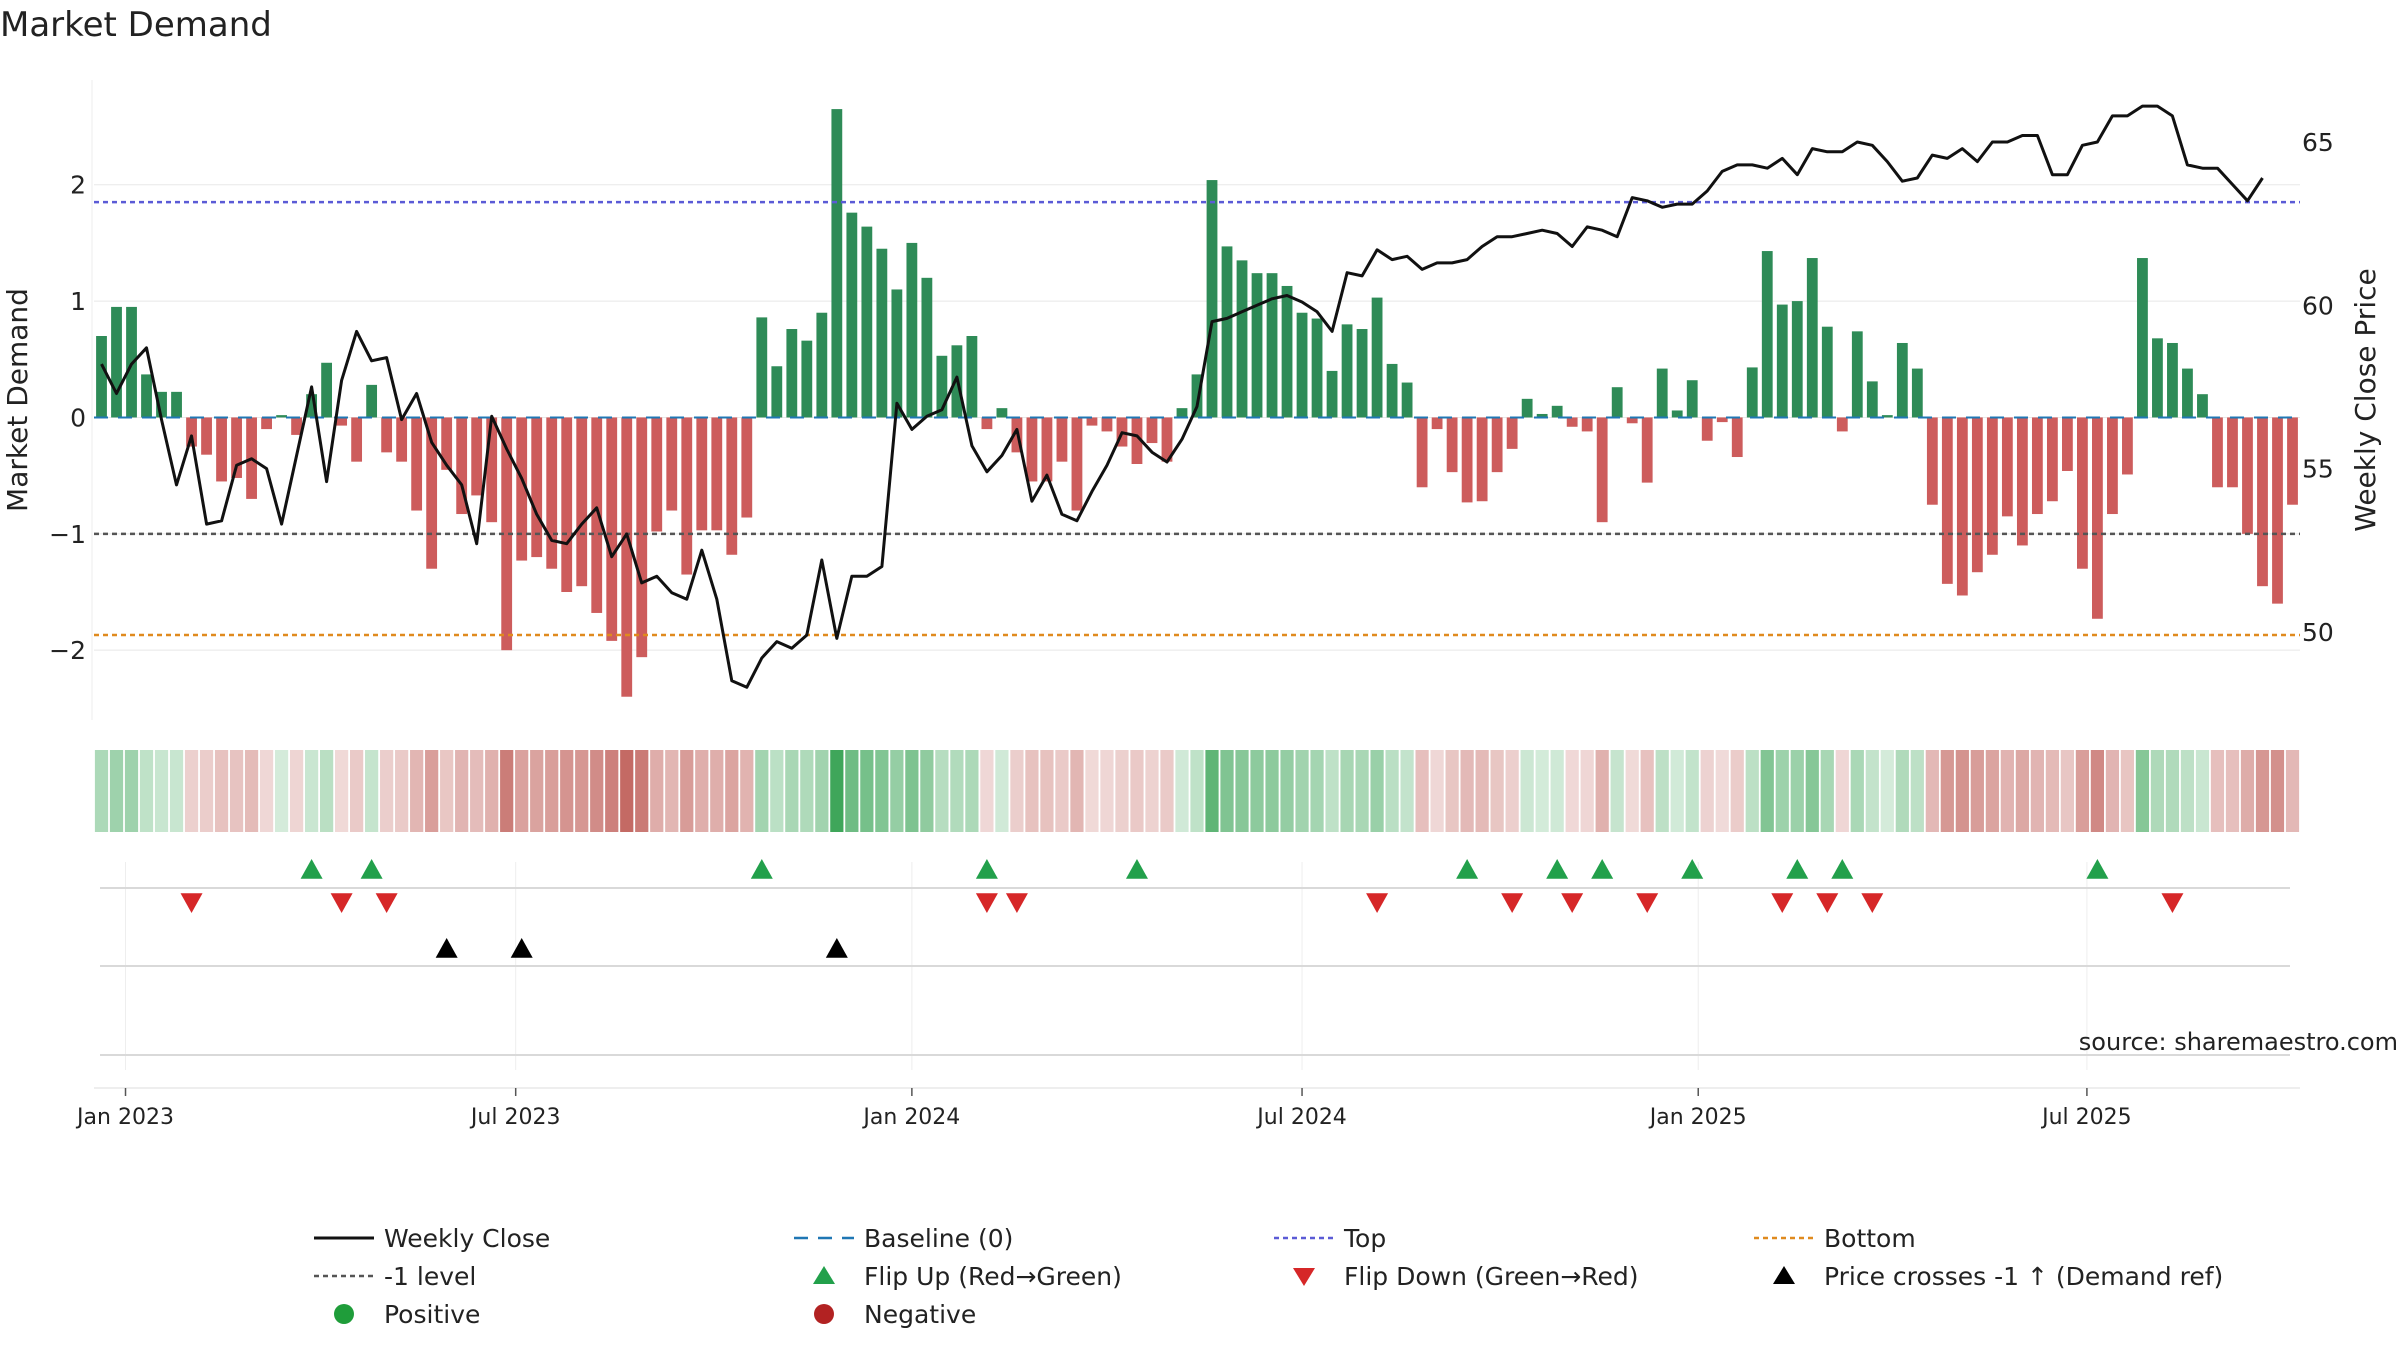 The width and height of the screenshot is (2400, 1350). I want to click on y-right-tick-label: 65, so click(2318, 142).